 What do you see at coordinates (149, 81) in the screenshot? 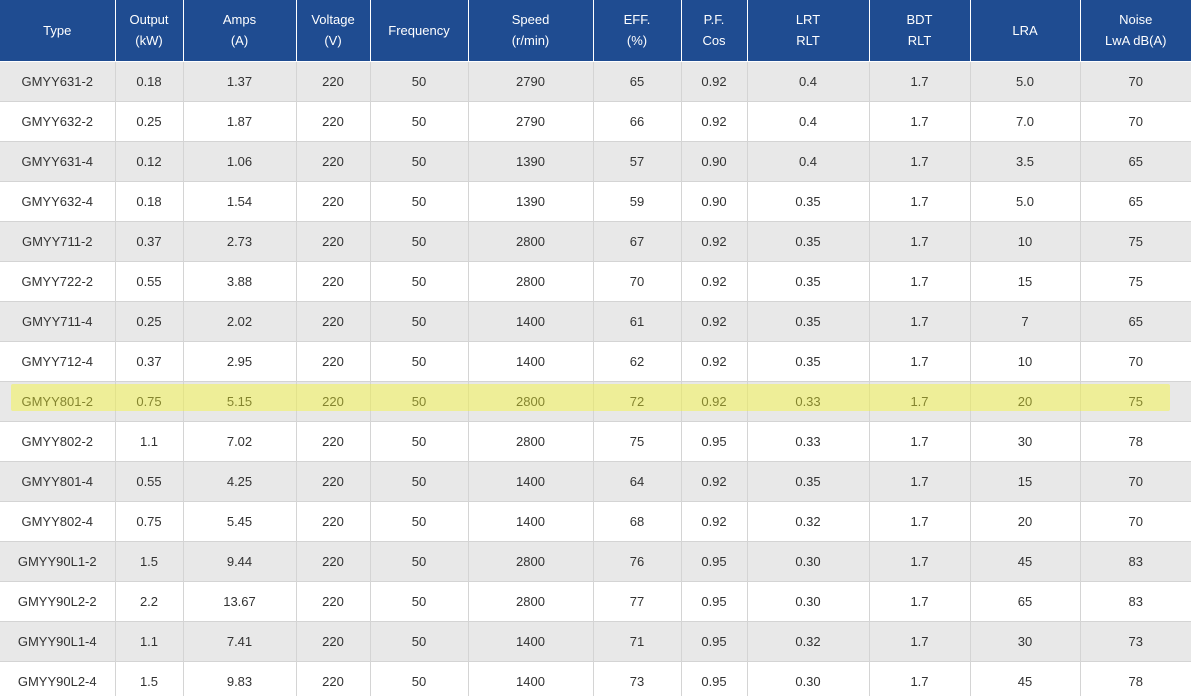
I see `cell-output: 0.18` at bounding box center [149, 81].